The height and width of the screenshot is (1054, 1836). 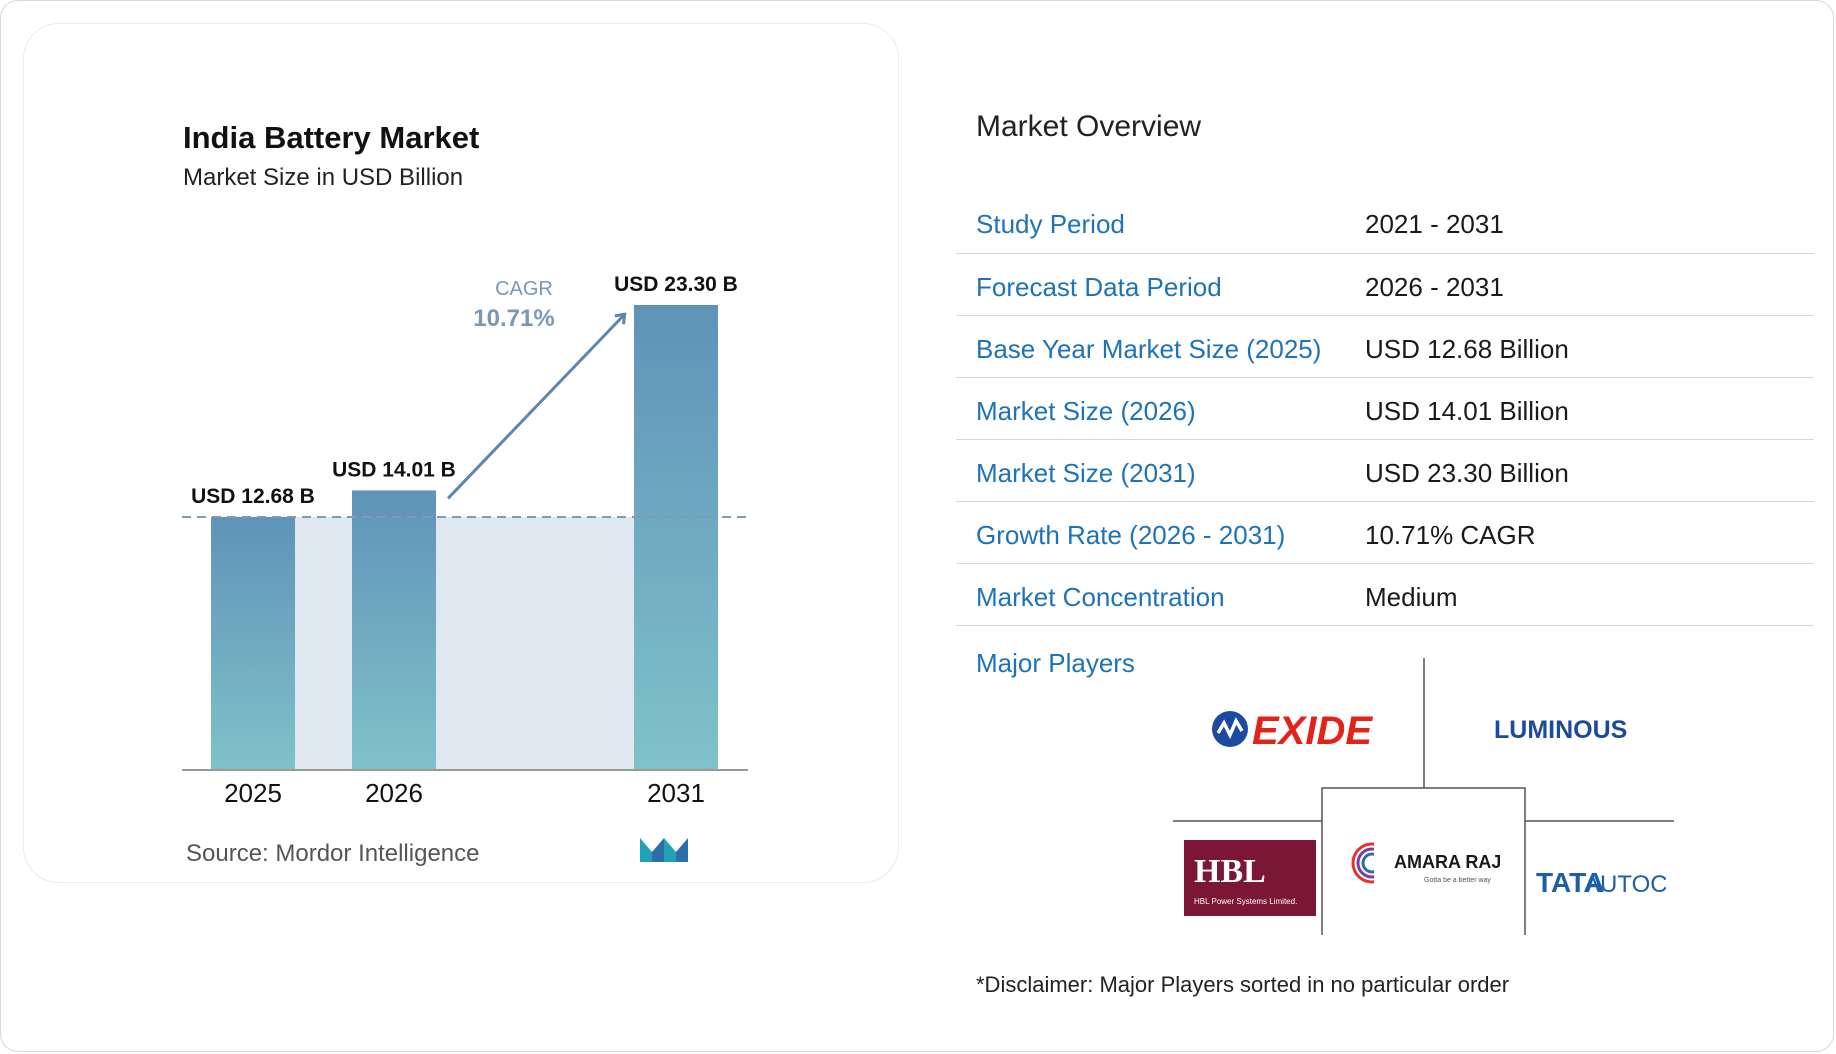 What do you see at coordinates (513, 318) in the screenshot?
I see `cagr-value: 10.71%` at bounding box center [513, 318].